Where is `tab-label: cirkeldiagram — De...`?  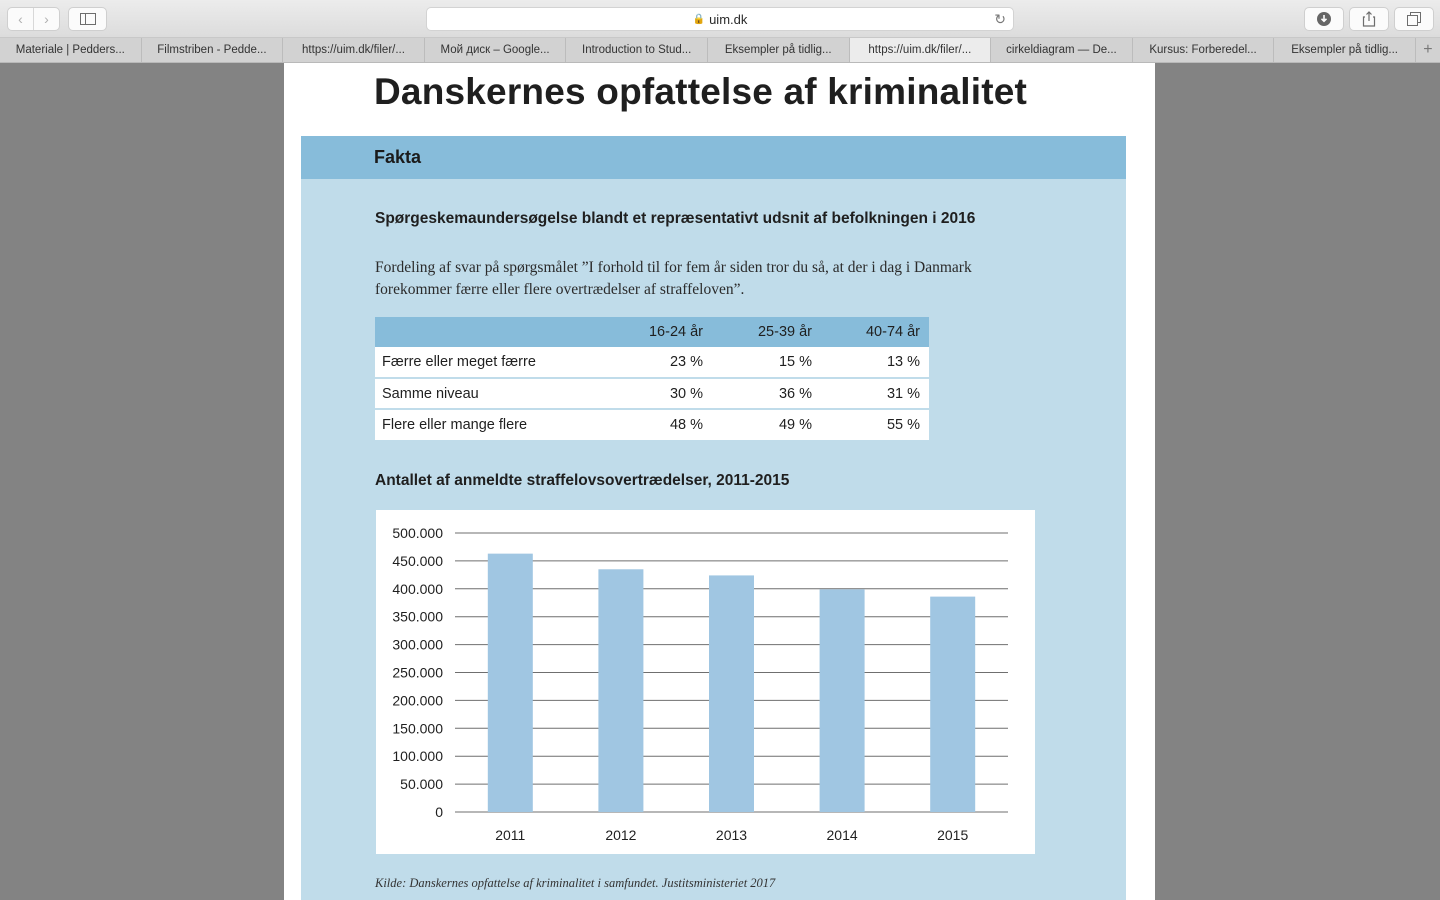
tab-label: cirkeldiagram — De... is located at coordinates (1061, 50).